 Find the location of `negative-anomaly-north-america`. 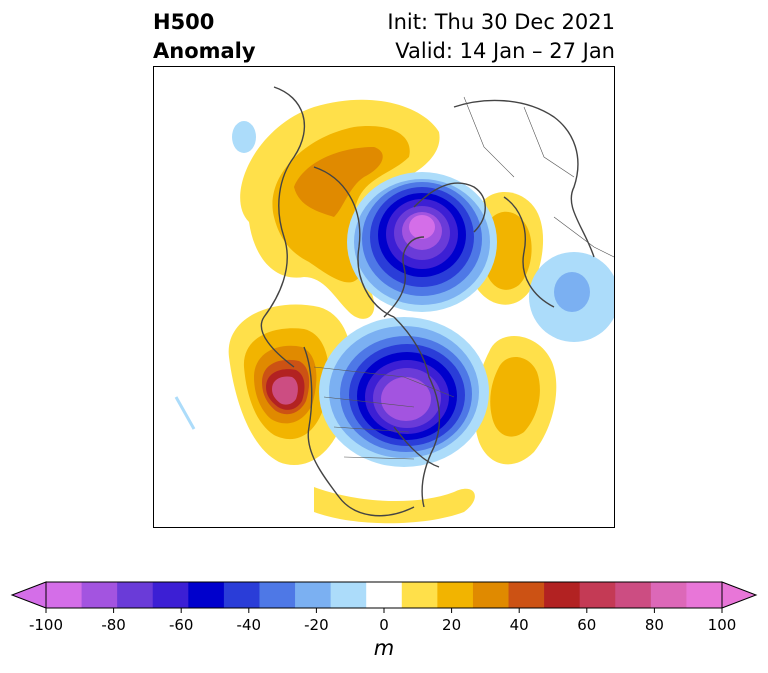

negative-anomaly-north-america is located at coordinates (404, 392).